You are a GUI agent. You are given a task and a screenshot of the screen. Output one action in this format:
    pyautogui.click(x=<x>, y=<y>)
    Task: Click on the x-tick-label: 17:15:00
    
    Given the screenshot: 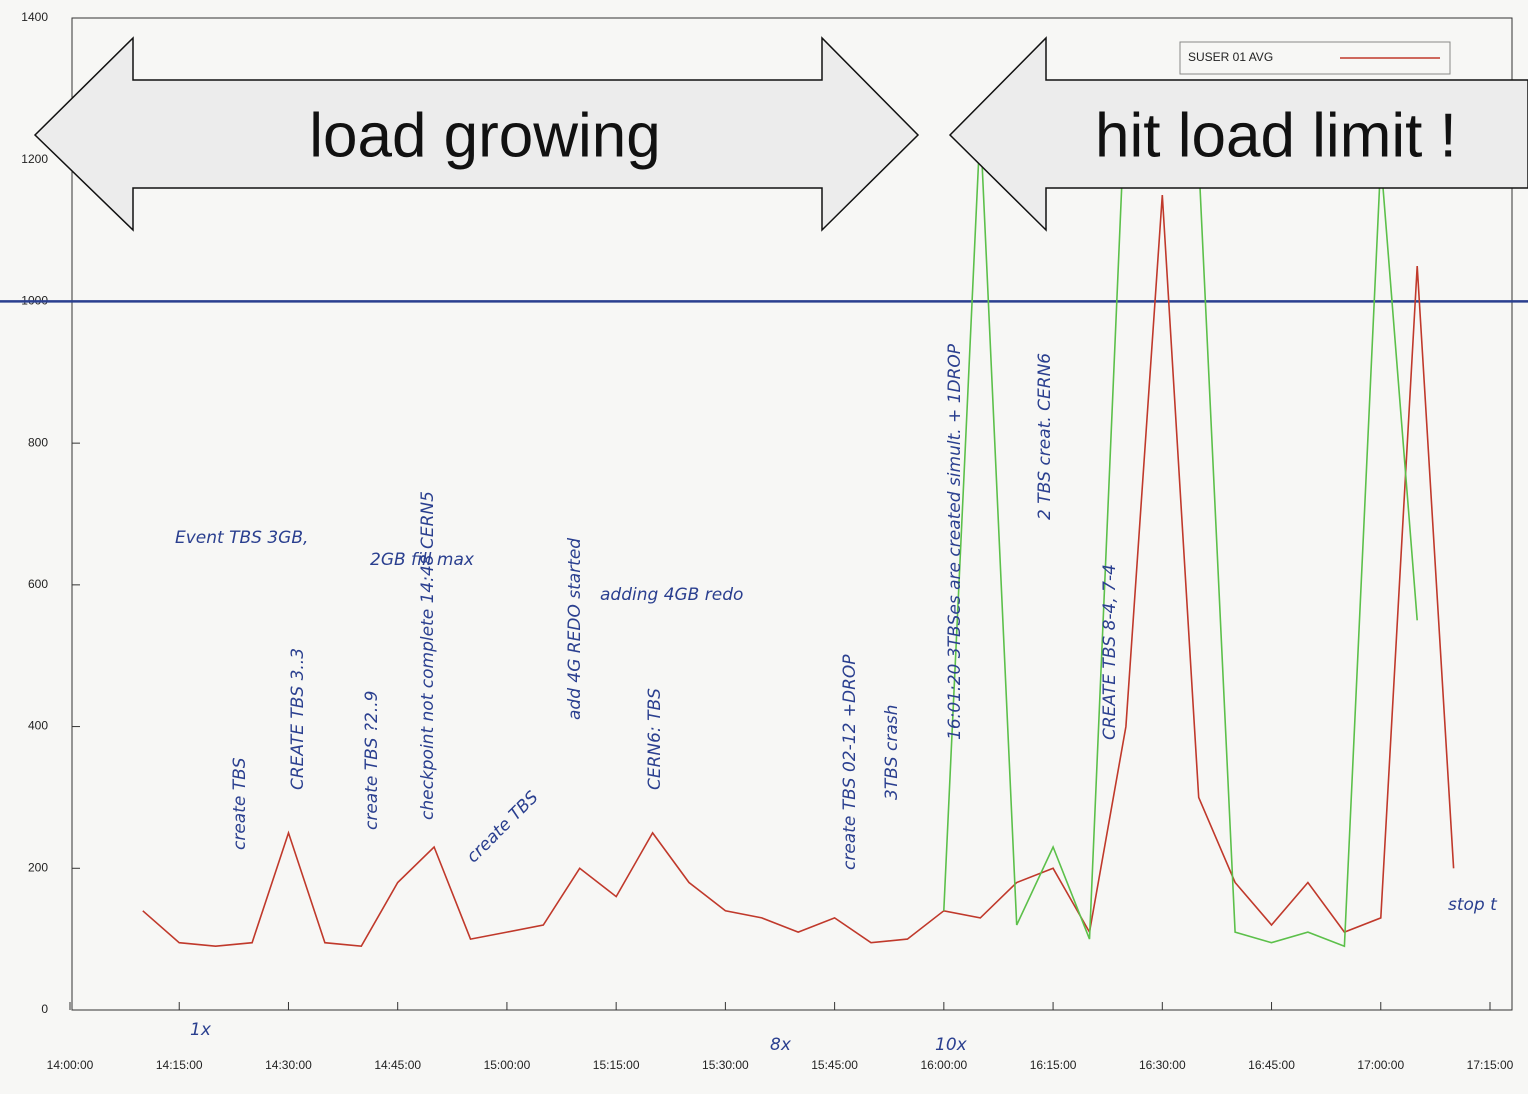 What is the action you would take?
    pyautogui.click(x=1490, y=1065)
    